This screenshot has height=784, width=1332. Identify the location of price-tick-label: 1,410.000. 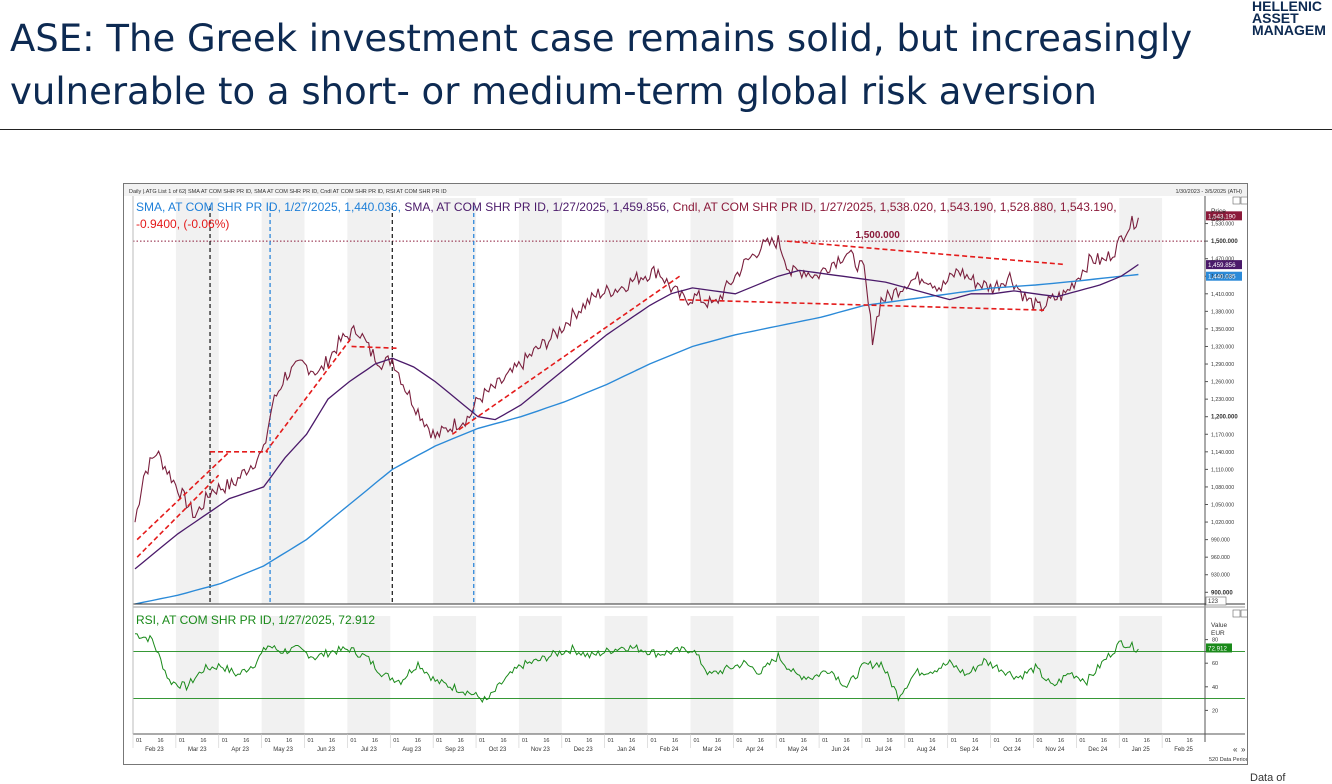
(1222, 295).